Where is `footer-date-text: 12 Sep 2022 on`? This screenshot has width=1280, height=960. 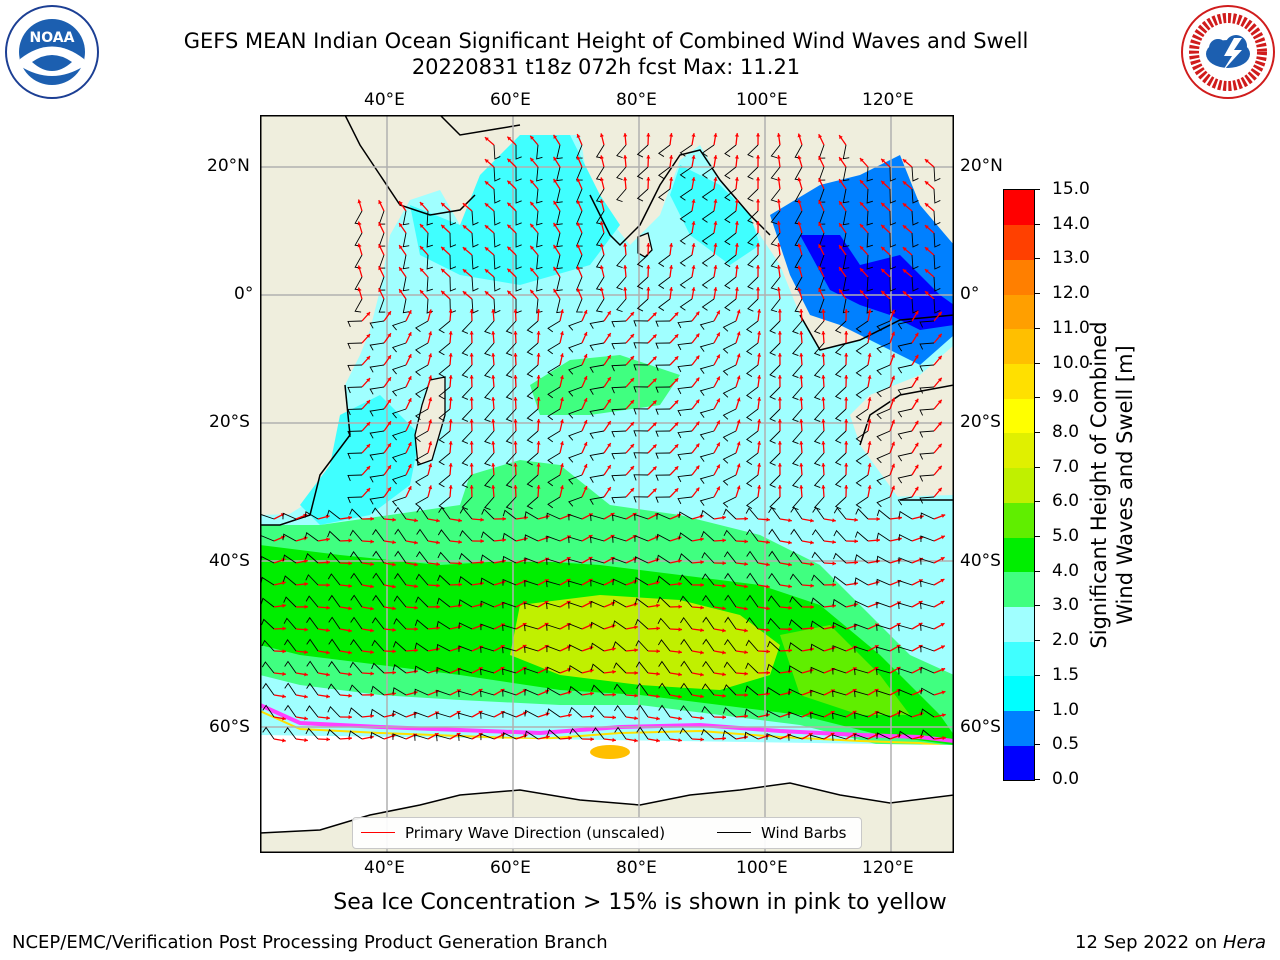 footer-date-text: 12 Sep 2022 on is located at coordinates (1149, 942).